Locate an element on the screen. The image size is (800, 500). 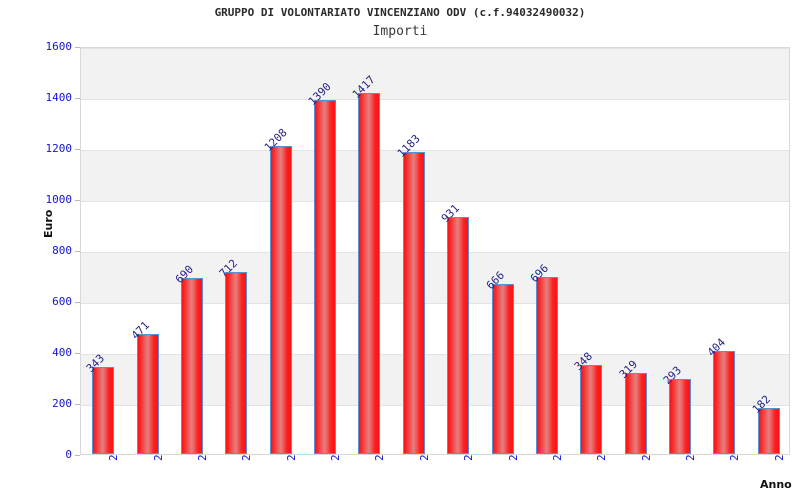
y-tick-label: 800 is located at coordinates (62, 250).